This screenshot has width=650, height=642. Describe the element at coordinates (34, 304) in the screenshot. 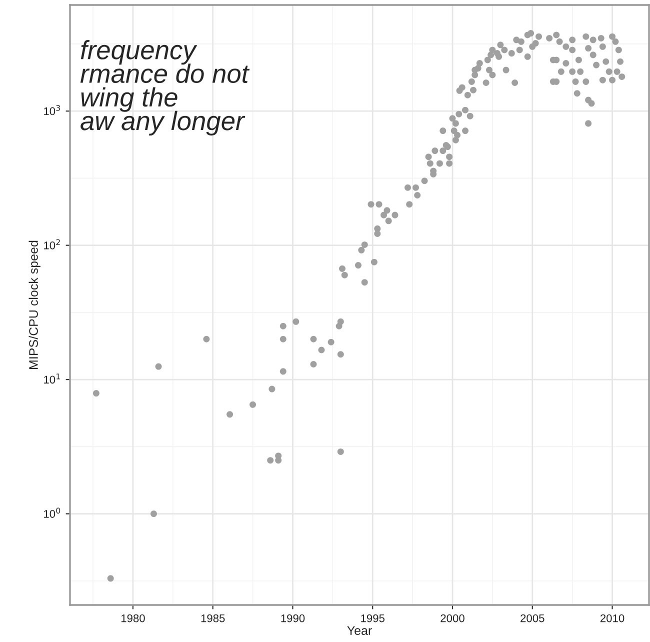

I see `y-axis-title: MIPS/CPU clock speed` at that location.